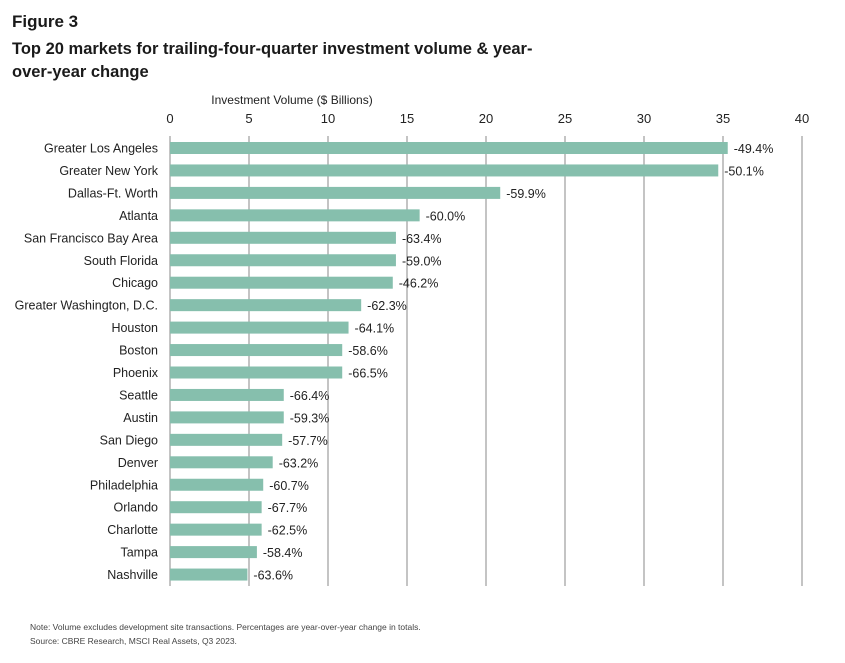  Describe the element at coordinates (124, 485) in the screenshot. I see `category-label: Philadelphia` at that location.